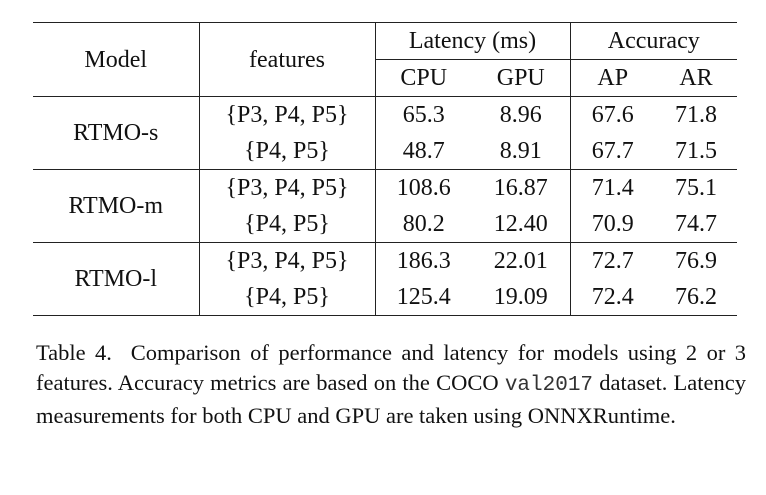  I want to click on caption-label: Table 4., so click(74, 352).